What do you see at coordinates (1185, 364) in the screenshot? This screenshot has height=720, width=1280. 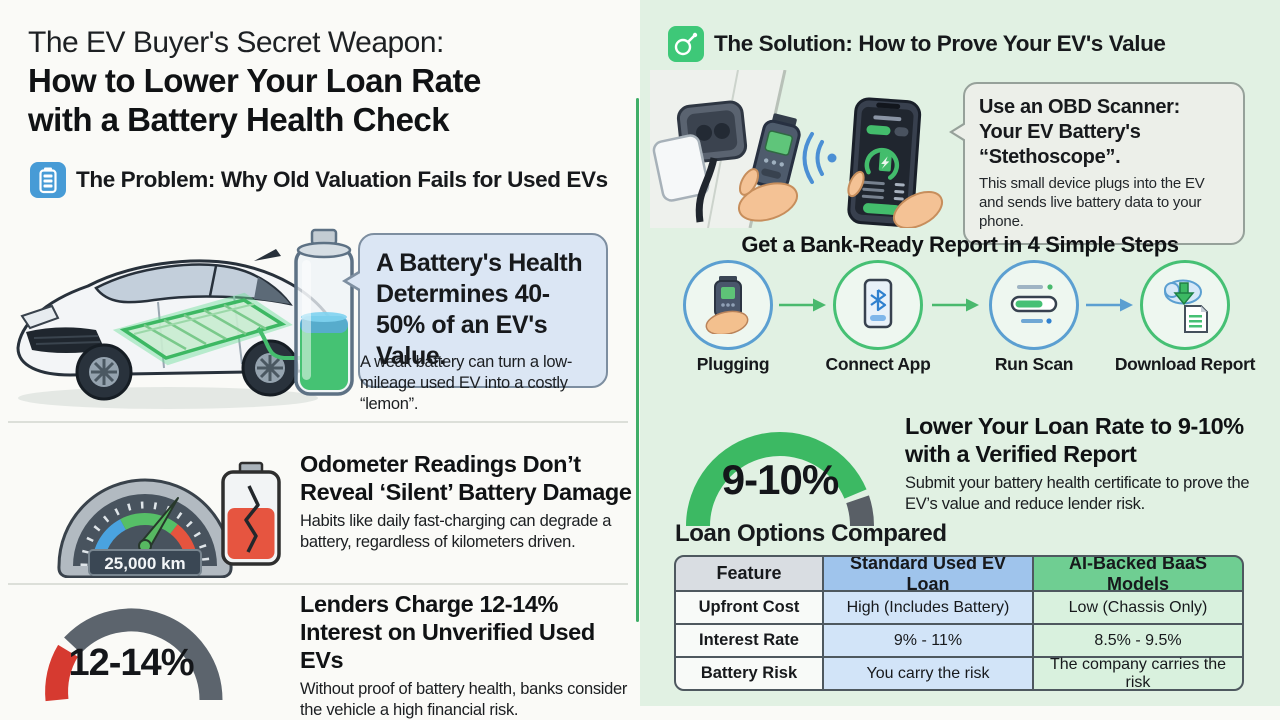 I see `step-label-download-report: Download Report` at bounding box center [1185, 364].